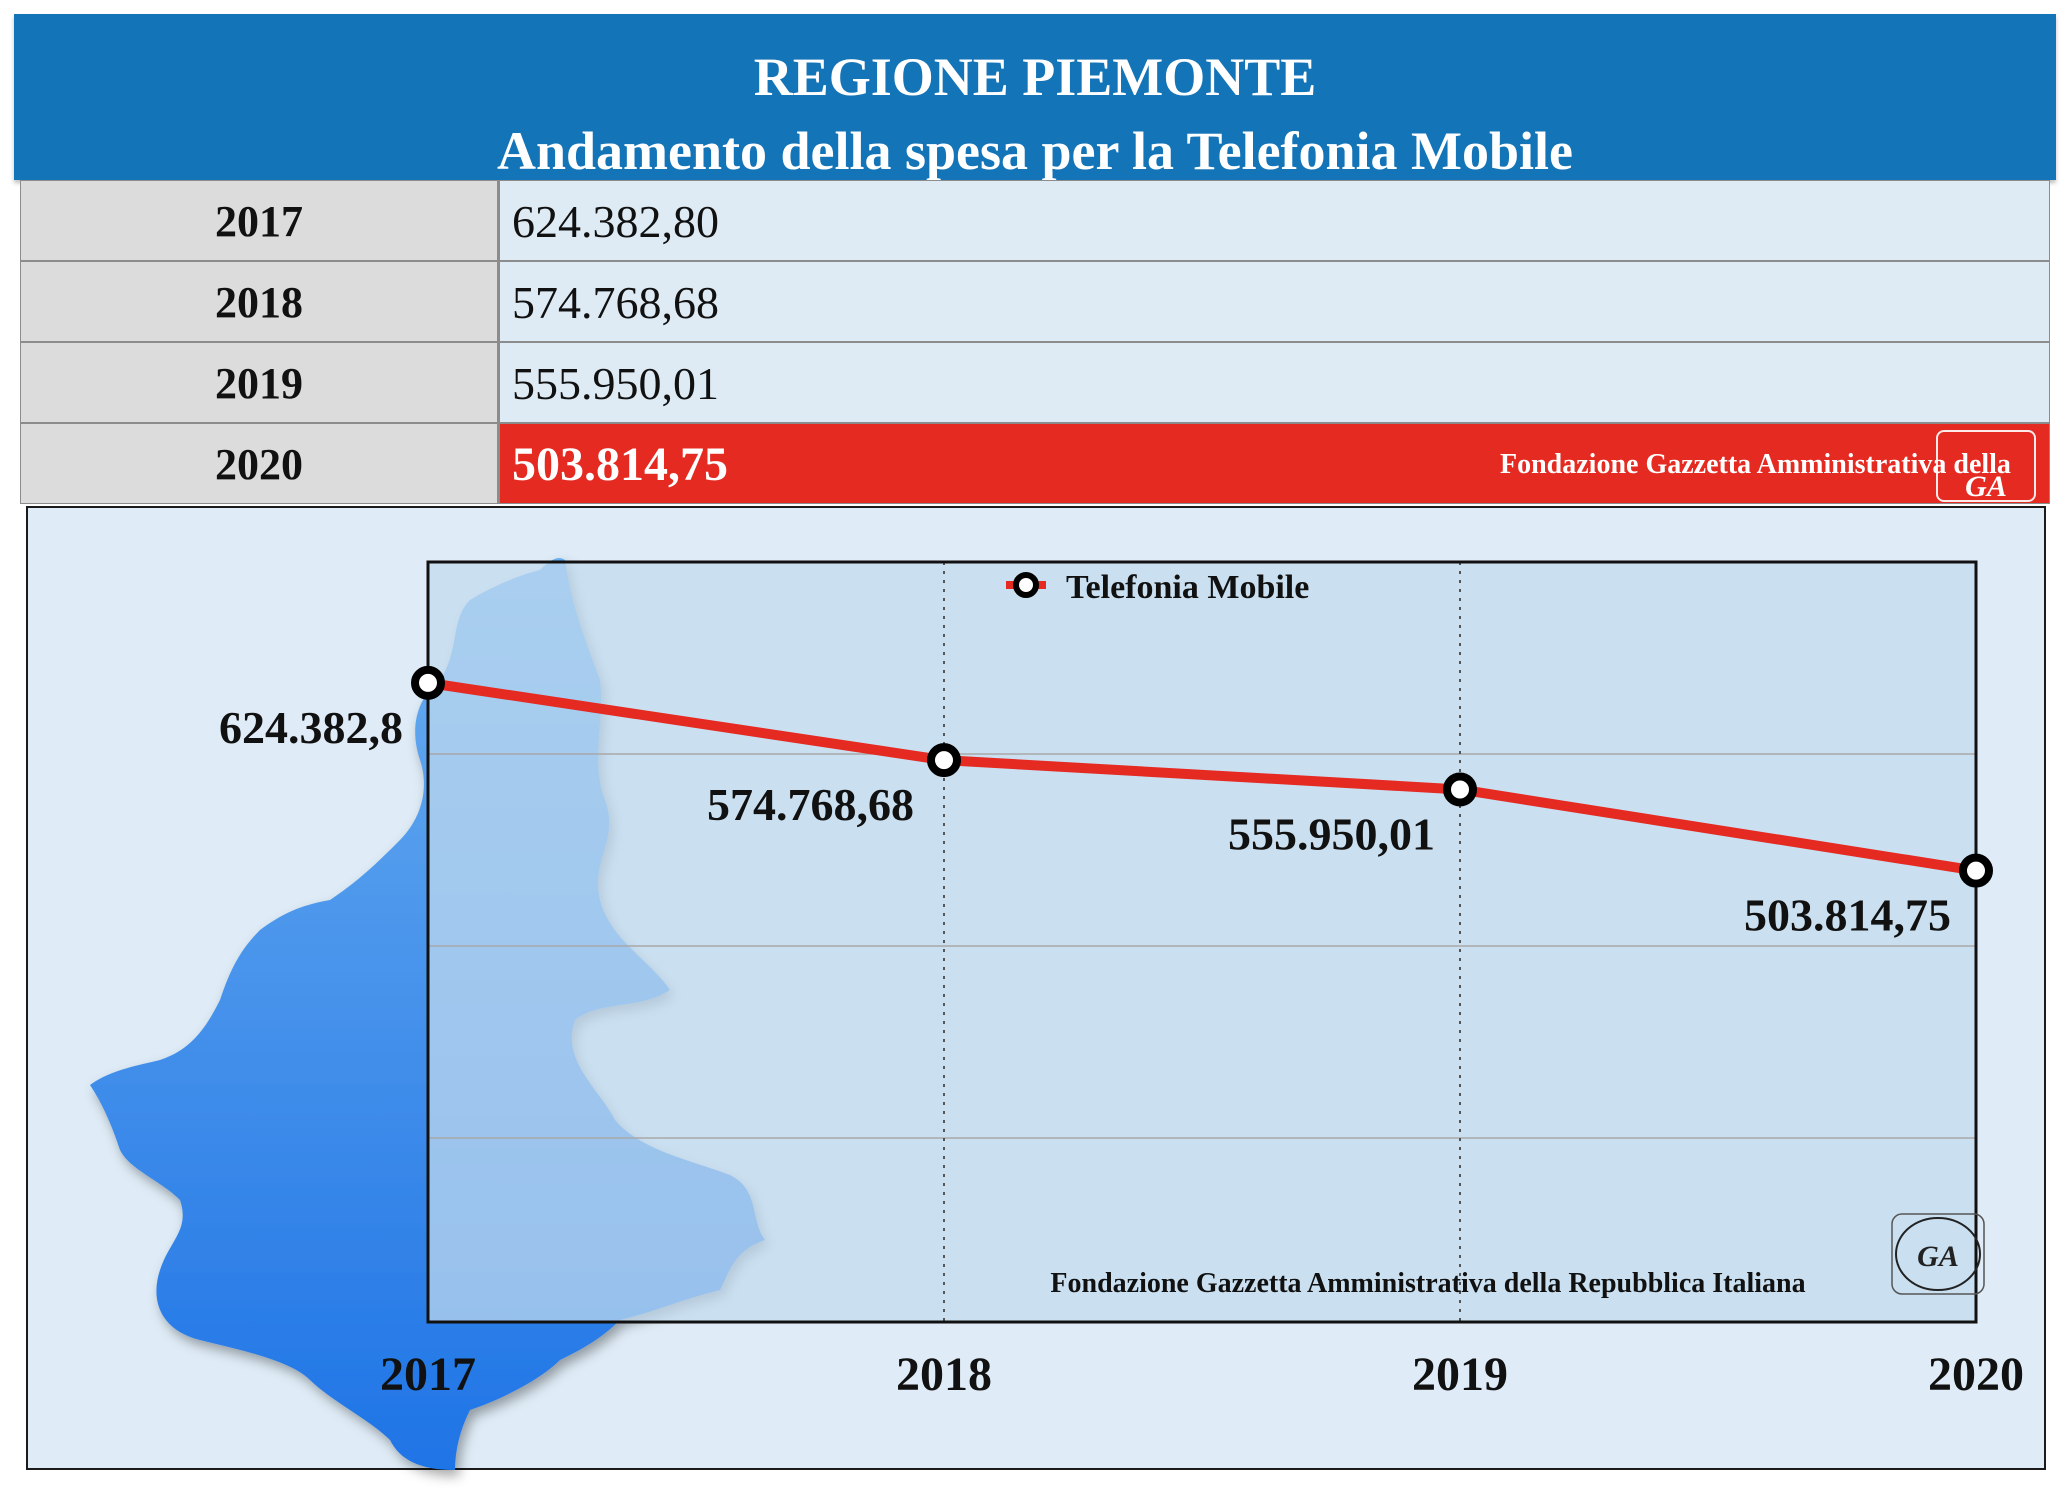 The height and width of the screenshot is (1490, 2070). What do you see at coordinates (810, 804) in the screenshot?
I see `data-label: 574.768,68` at bounding box center [810, 804].